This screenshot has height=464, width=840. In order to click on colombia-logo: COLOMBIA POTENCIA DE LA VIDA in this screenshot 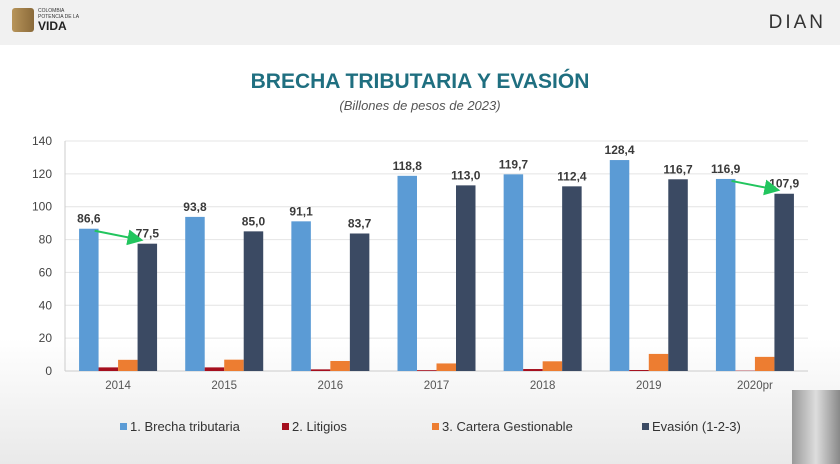, I will do `click(45, 20)`.